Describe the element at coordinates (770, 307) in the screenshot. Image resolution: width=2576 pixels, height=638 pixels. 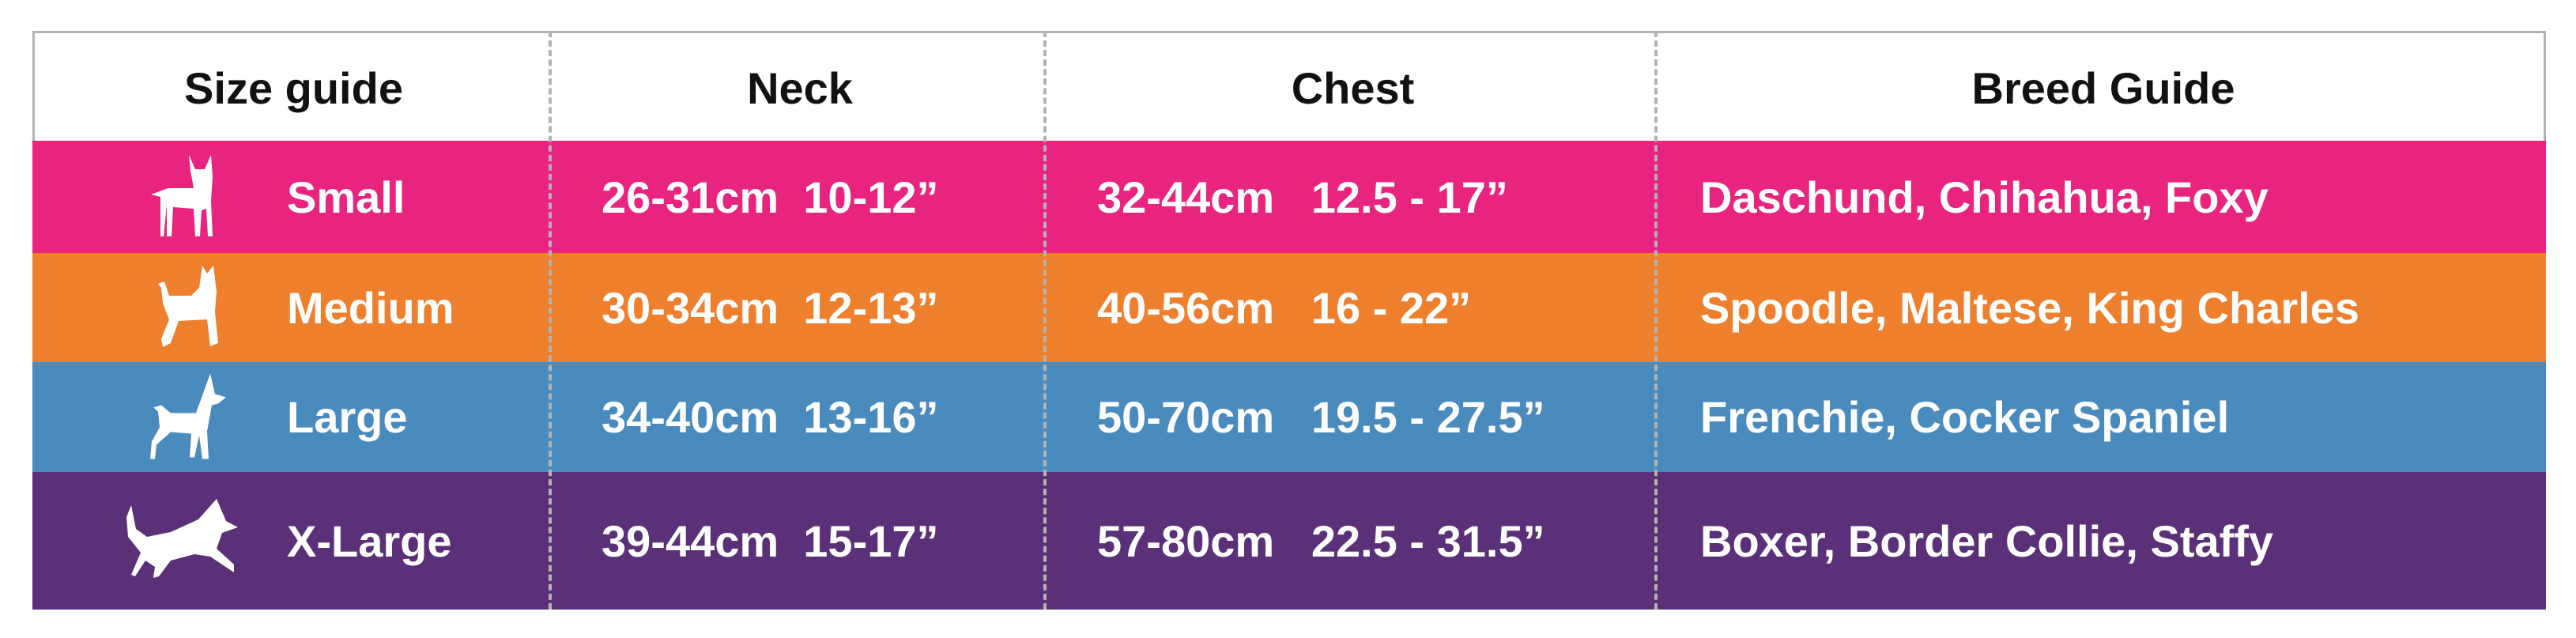
I see `neck-value: 30-34cm 12-13”` at that location.